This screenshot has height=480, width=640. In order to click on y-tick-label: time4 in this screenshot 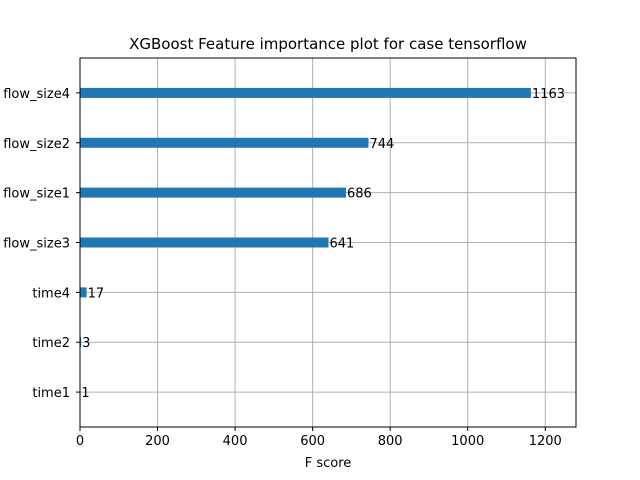, I will do `click(51, 293)`.